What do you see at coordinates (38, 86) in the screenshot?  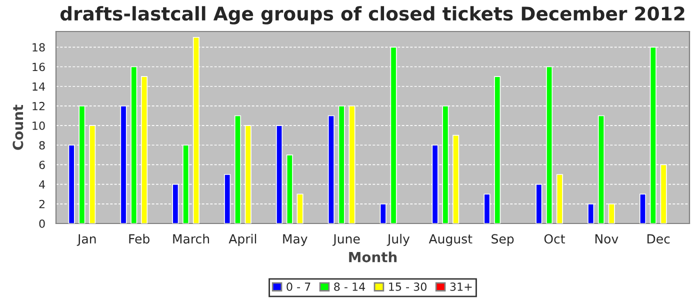 I see `y-tick-label: 14` at bounding box center [38, 86].